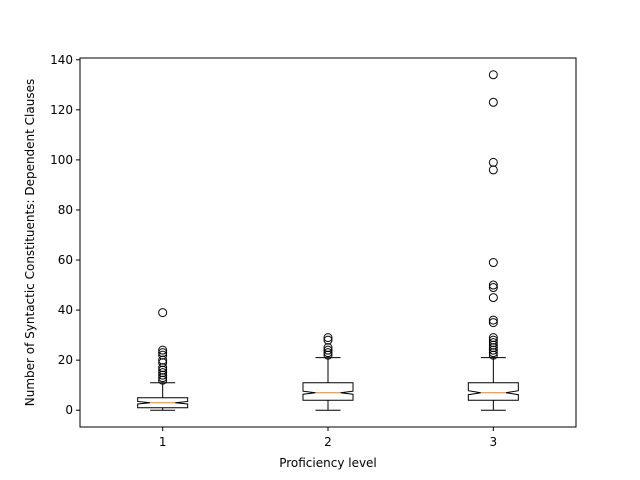 This screenshot has height=480, width=640. What do you see at coordinates (65, 310) in the screenshot?
I see `y-tick-label: 40` at bounding box center [65, 310].